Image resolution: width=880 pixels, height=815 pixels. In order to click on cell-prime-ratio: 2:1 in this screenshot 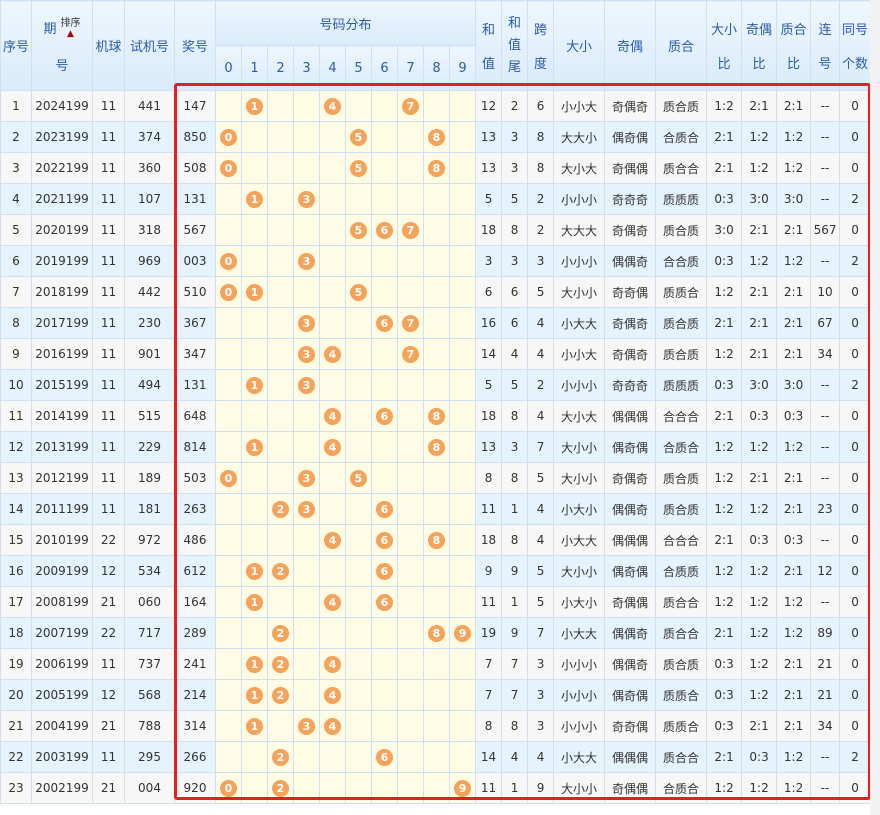, I will do `click(794, 292)`.